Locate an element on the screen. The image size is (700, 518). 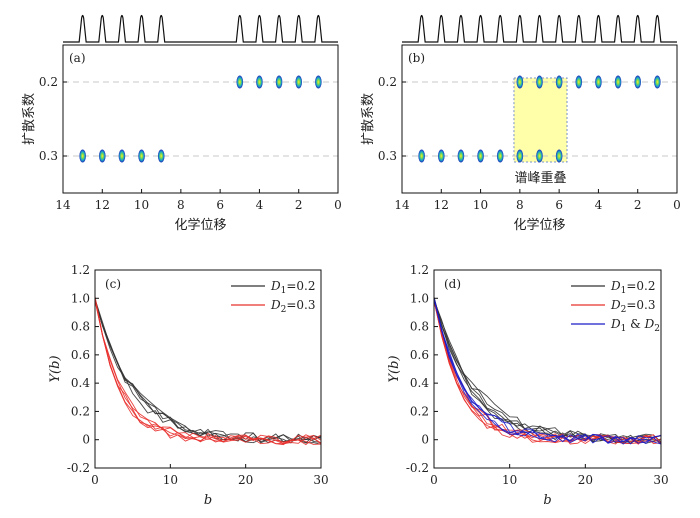
panel-label: (a) is located at coordinates (77, 58).